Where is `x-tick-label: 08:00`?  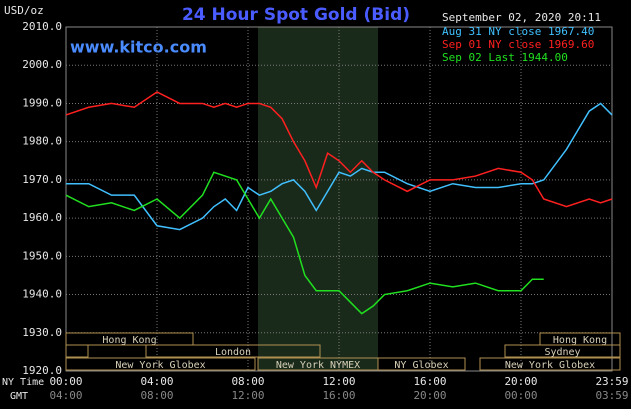 x-tick-label: 08:00 is located at coordinates (247, 381).